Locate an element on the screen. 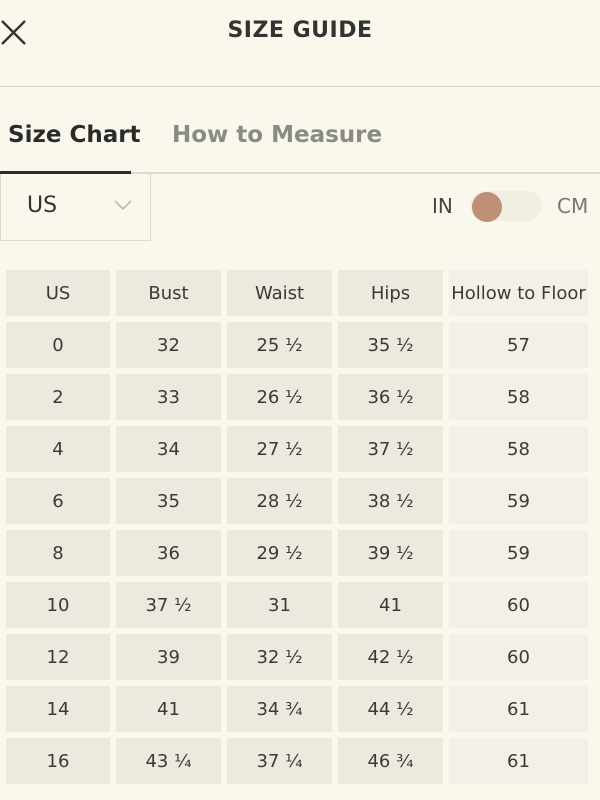 This screenshot has height=800, width=600. dropdown-value: US is located at coordinates (42, 205).